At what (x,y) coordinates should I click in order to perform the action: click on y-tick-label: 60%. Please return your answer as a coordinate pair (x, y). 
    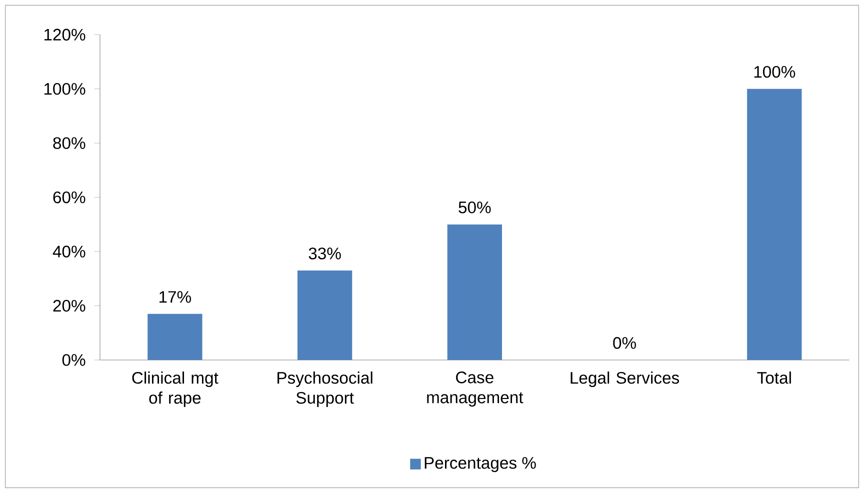
    Looking at the image, I should click on (69, 197).